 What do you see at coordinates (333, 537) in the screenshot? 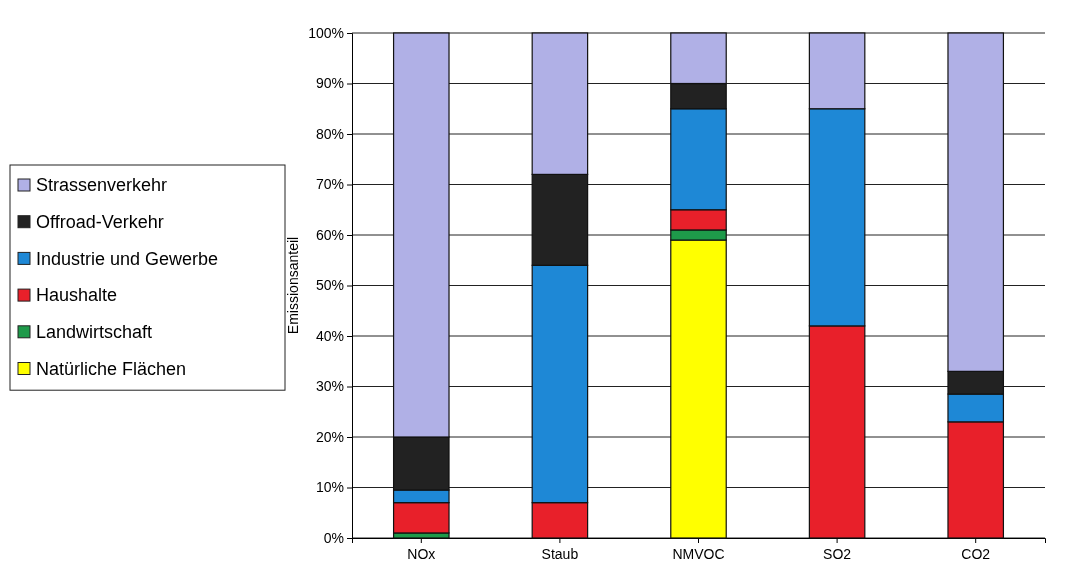
I see `y-tick-label: 0%` at bounding box center [333, 537].